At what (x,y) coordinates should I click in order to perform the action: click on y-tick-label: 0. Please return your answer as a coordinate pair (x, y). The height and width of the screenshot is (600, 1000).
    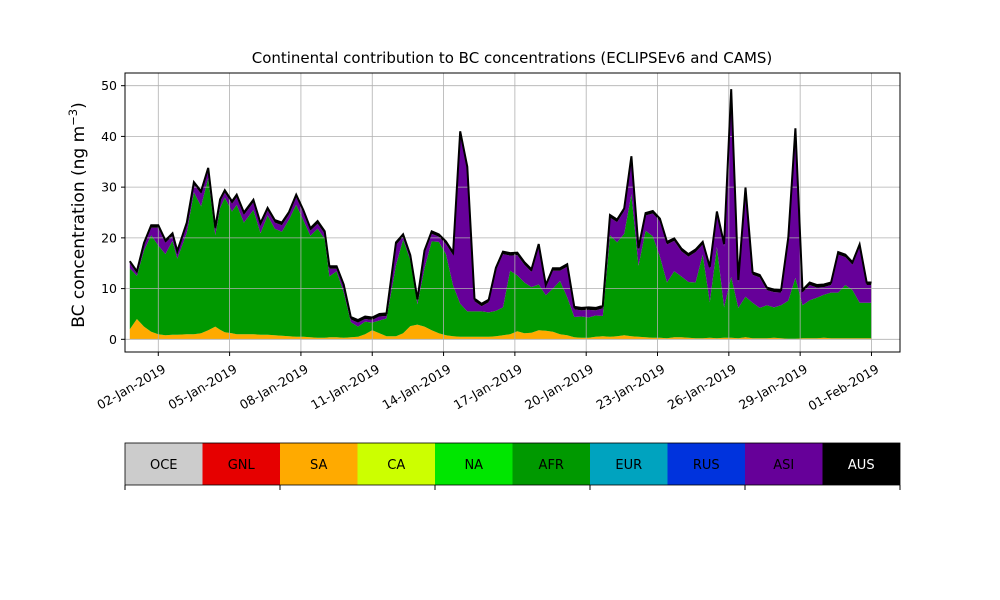
    Looking at the image, I should click on (113, 339).